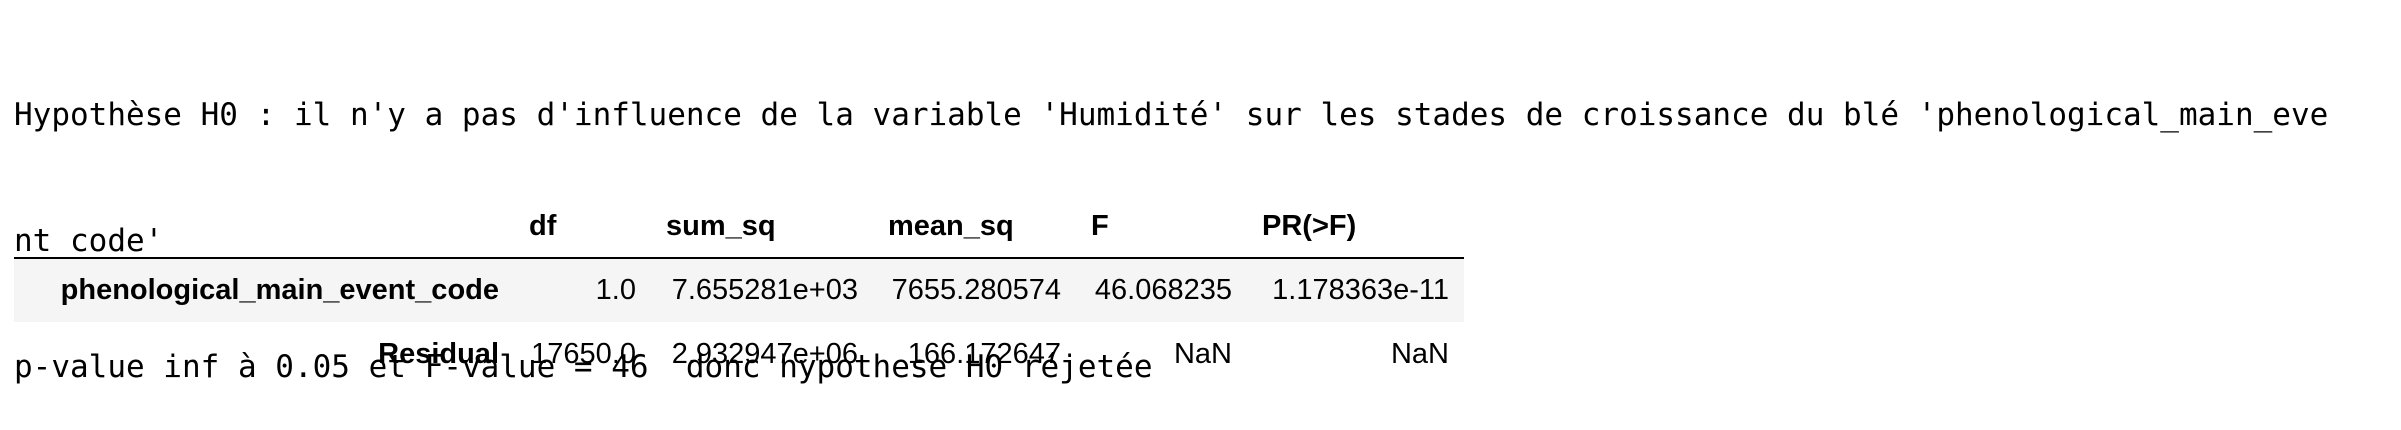  What do you see at coordinates (1202, 353) in the screenshot?
I see `cell-f: NaN` at bounding box center [1202, 353].